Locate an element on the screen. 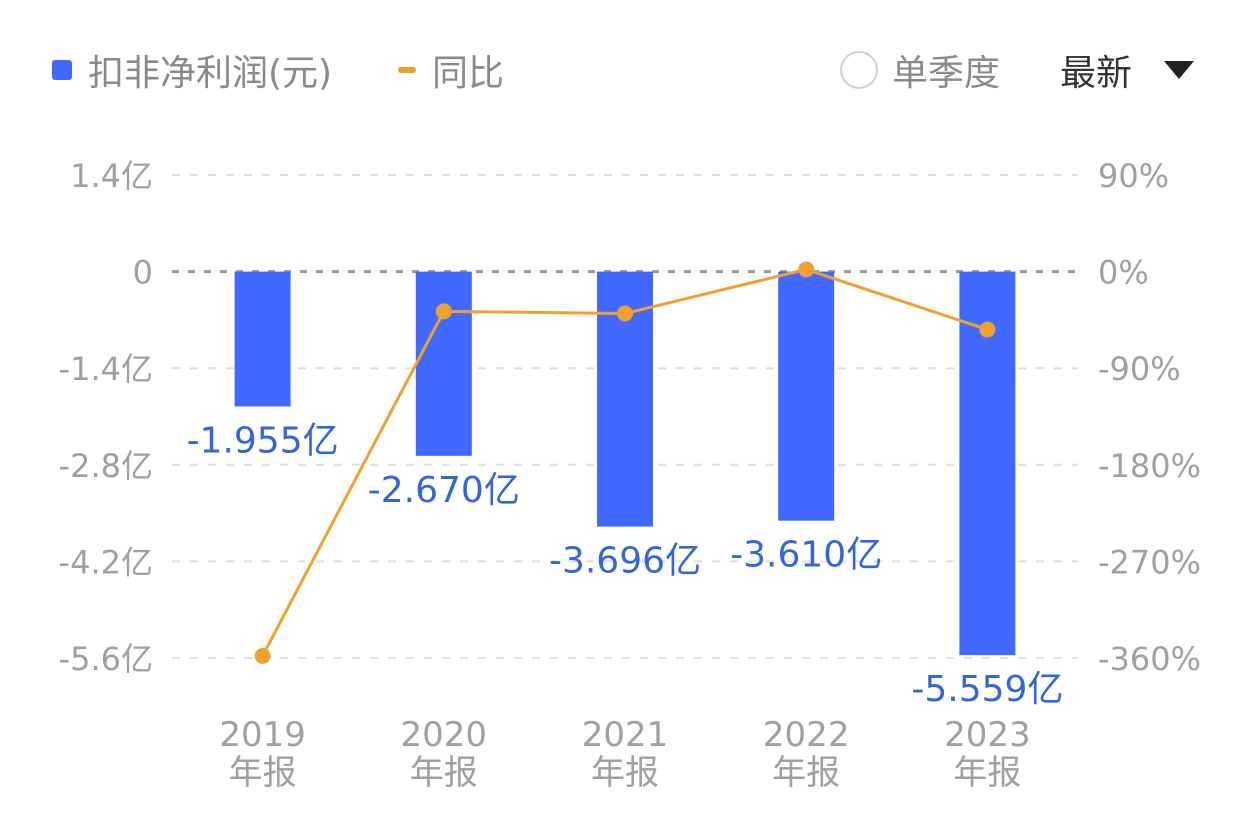 The height and width of the screenshot is (826, 1260). right-tick-label: -270% is located at coordinates (1149, 562).